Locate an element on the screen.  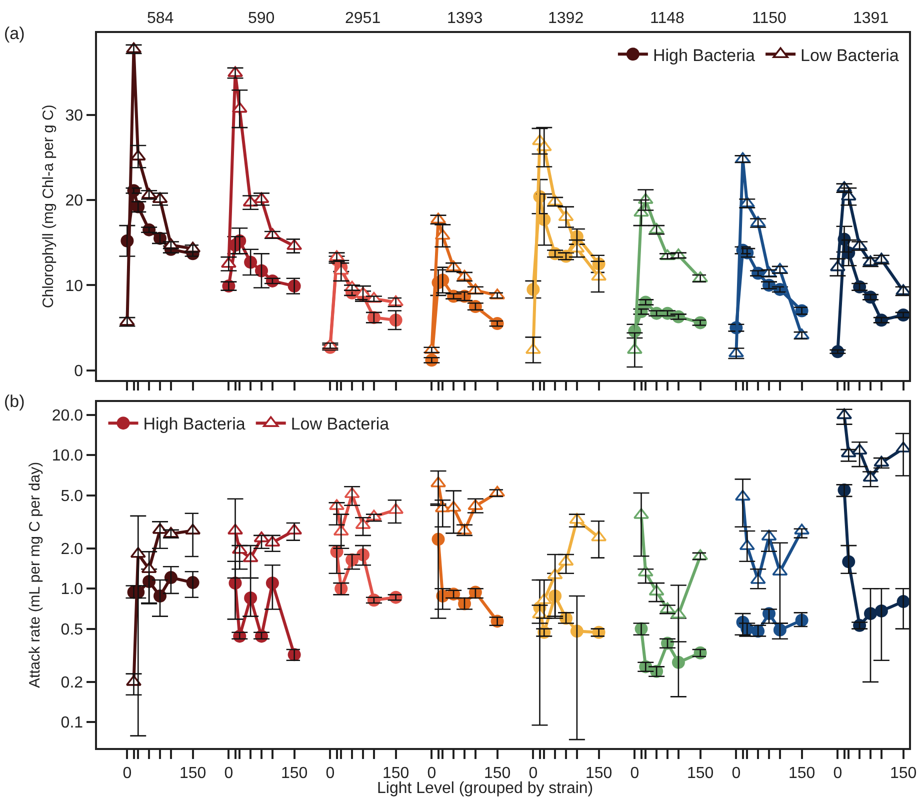
y-tick-label: 0.2 is located at coordinates (72, 683).